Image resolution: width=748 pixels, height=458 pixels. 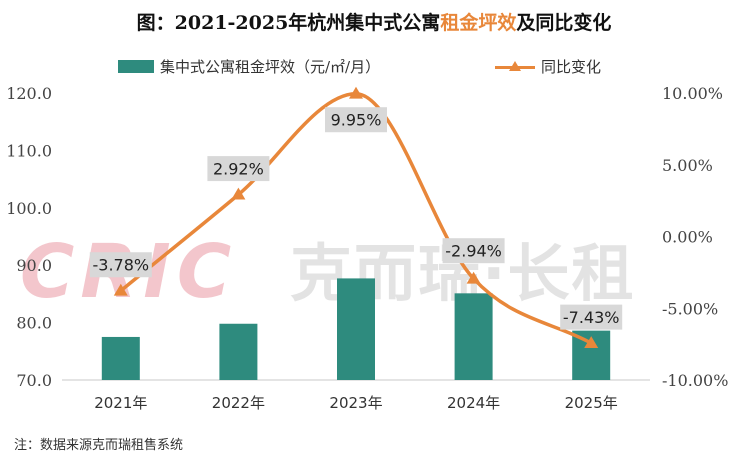 I want to click on legend-item-bar: 集中式公寓租金坪效（元/㎡/月）, so click(x=249, y=66).